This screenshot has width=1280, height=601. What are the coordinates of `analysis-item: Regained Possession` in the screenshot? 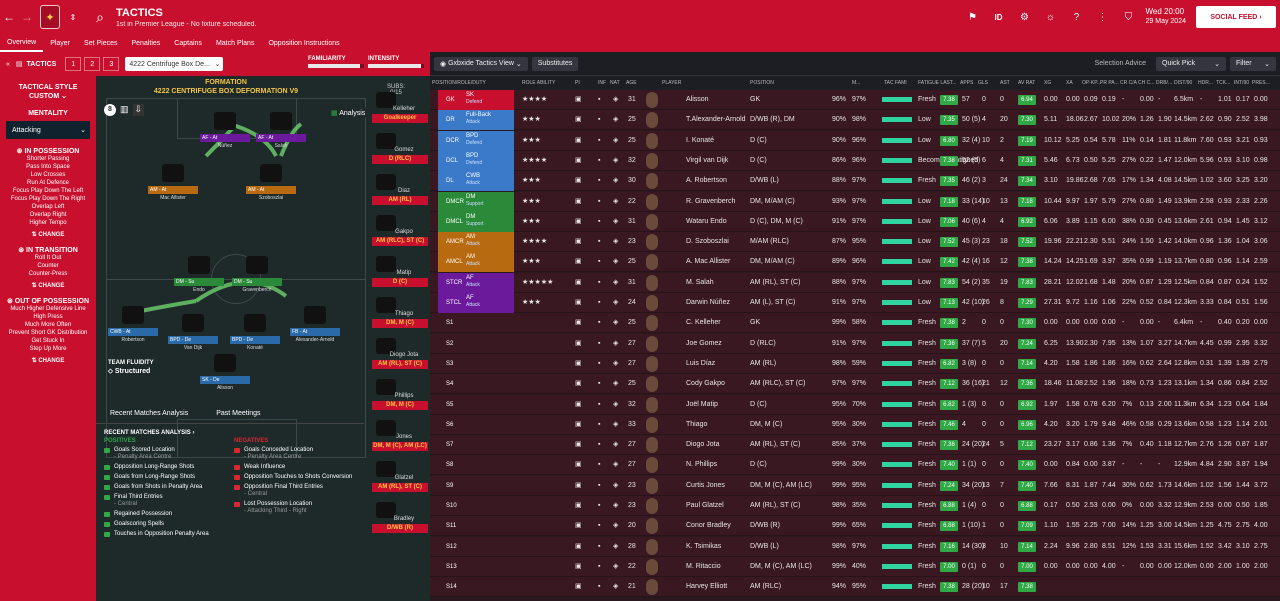 It's located at (169, 514).